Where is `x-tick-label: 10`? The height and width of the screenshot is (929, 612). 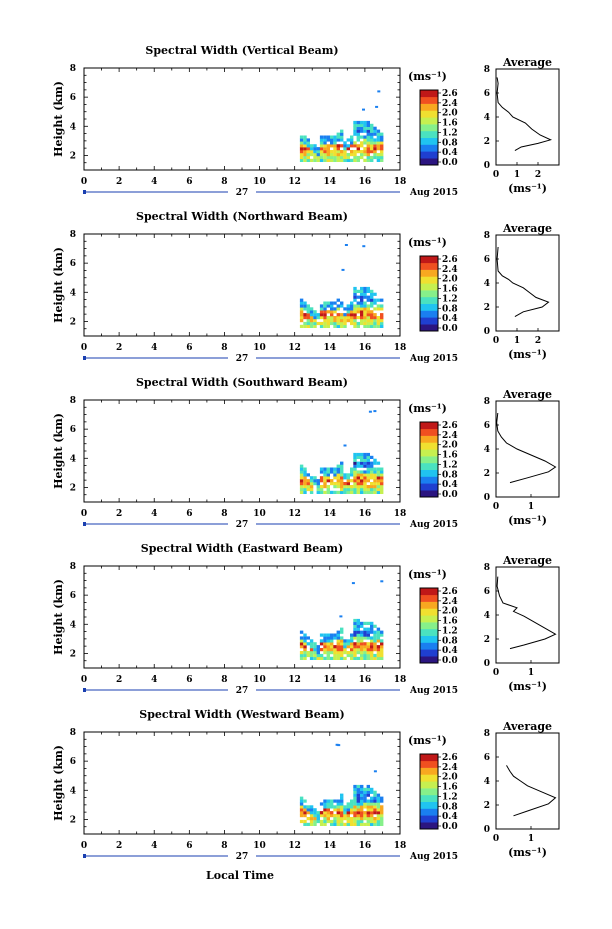
x-tick-label: 10 is located at coordinates (259, 348).